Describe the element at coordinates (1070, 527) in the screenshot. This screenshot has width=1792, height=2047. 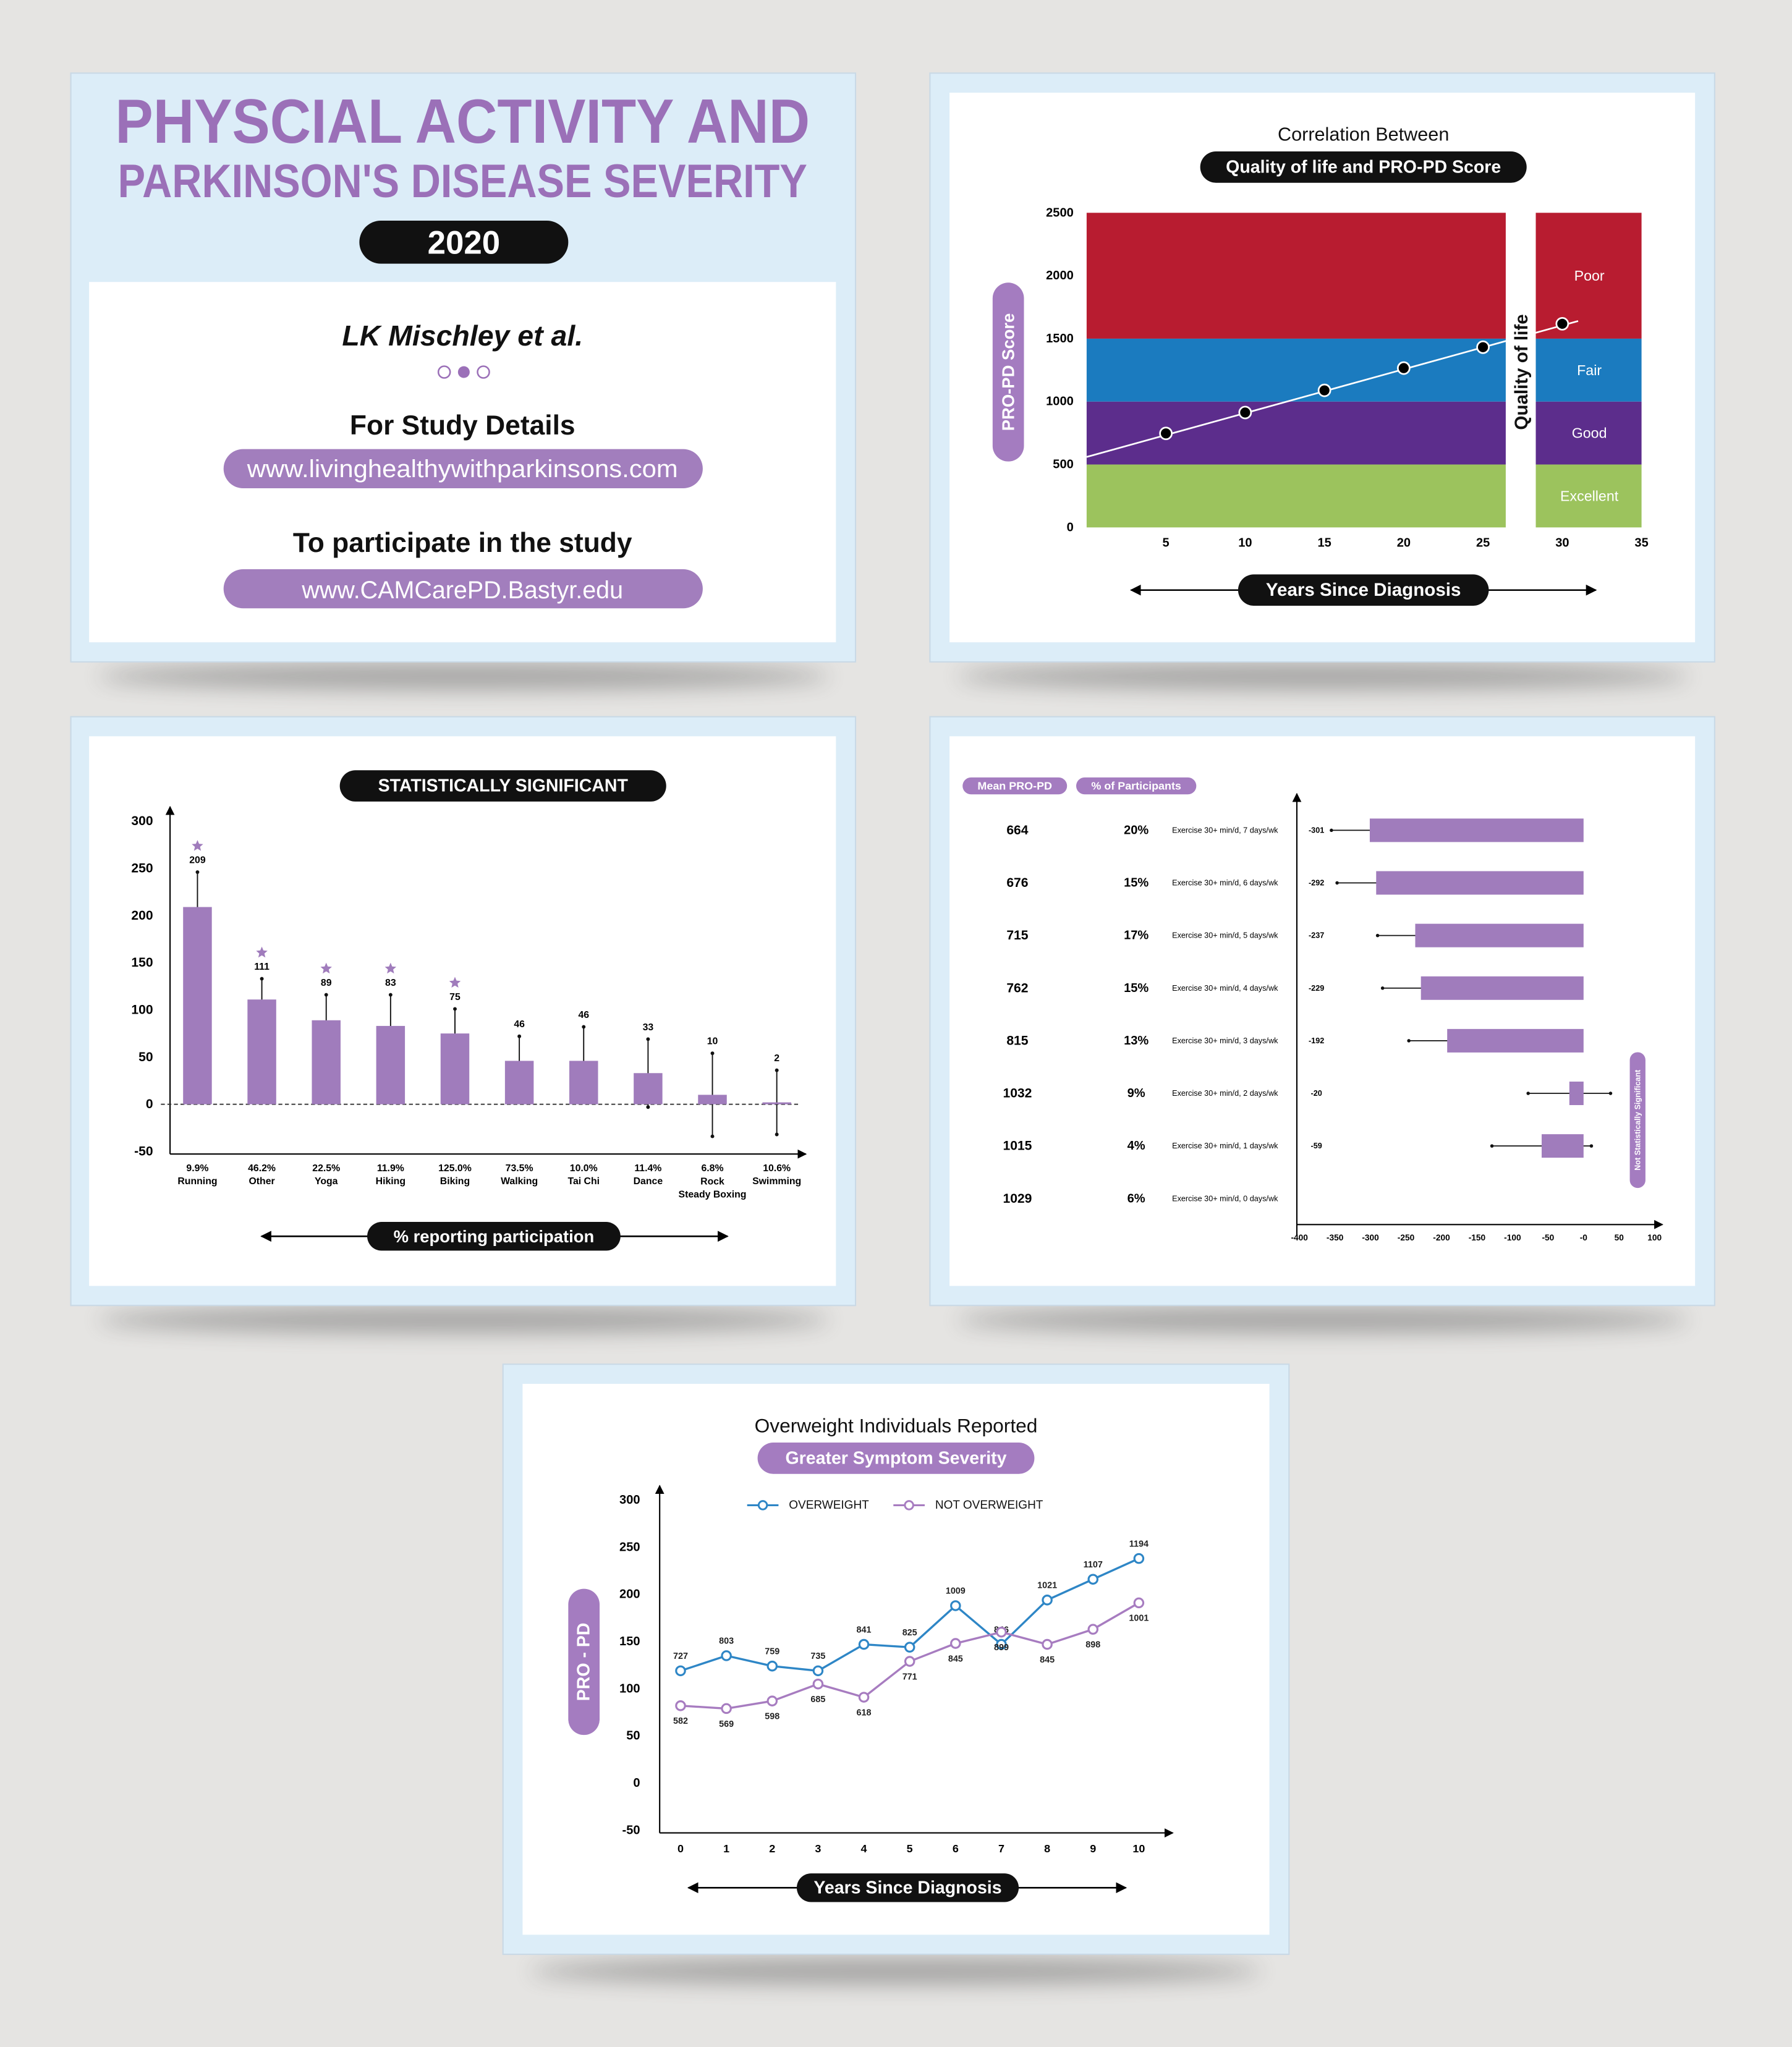
I see `y-tick-label: 0` at that location.